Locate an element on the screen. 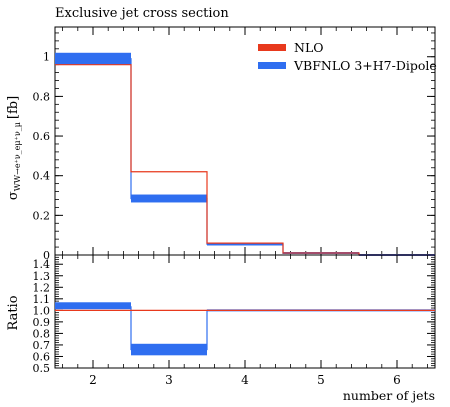  ratio-ytick-label: 0.6 is located at coordinates (42, 356).